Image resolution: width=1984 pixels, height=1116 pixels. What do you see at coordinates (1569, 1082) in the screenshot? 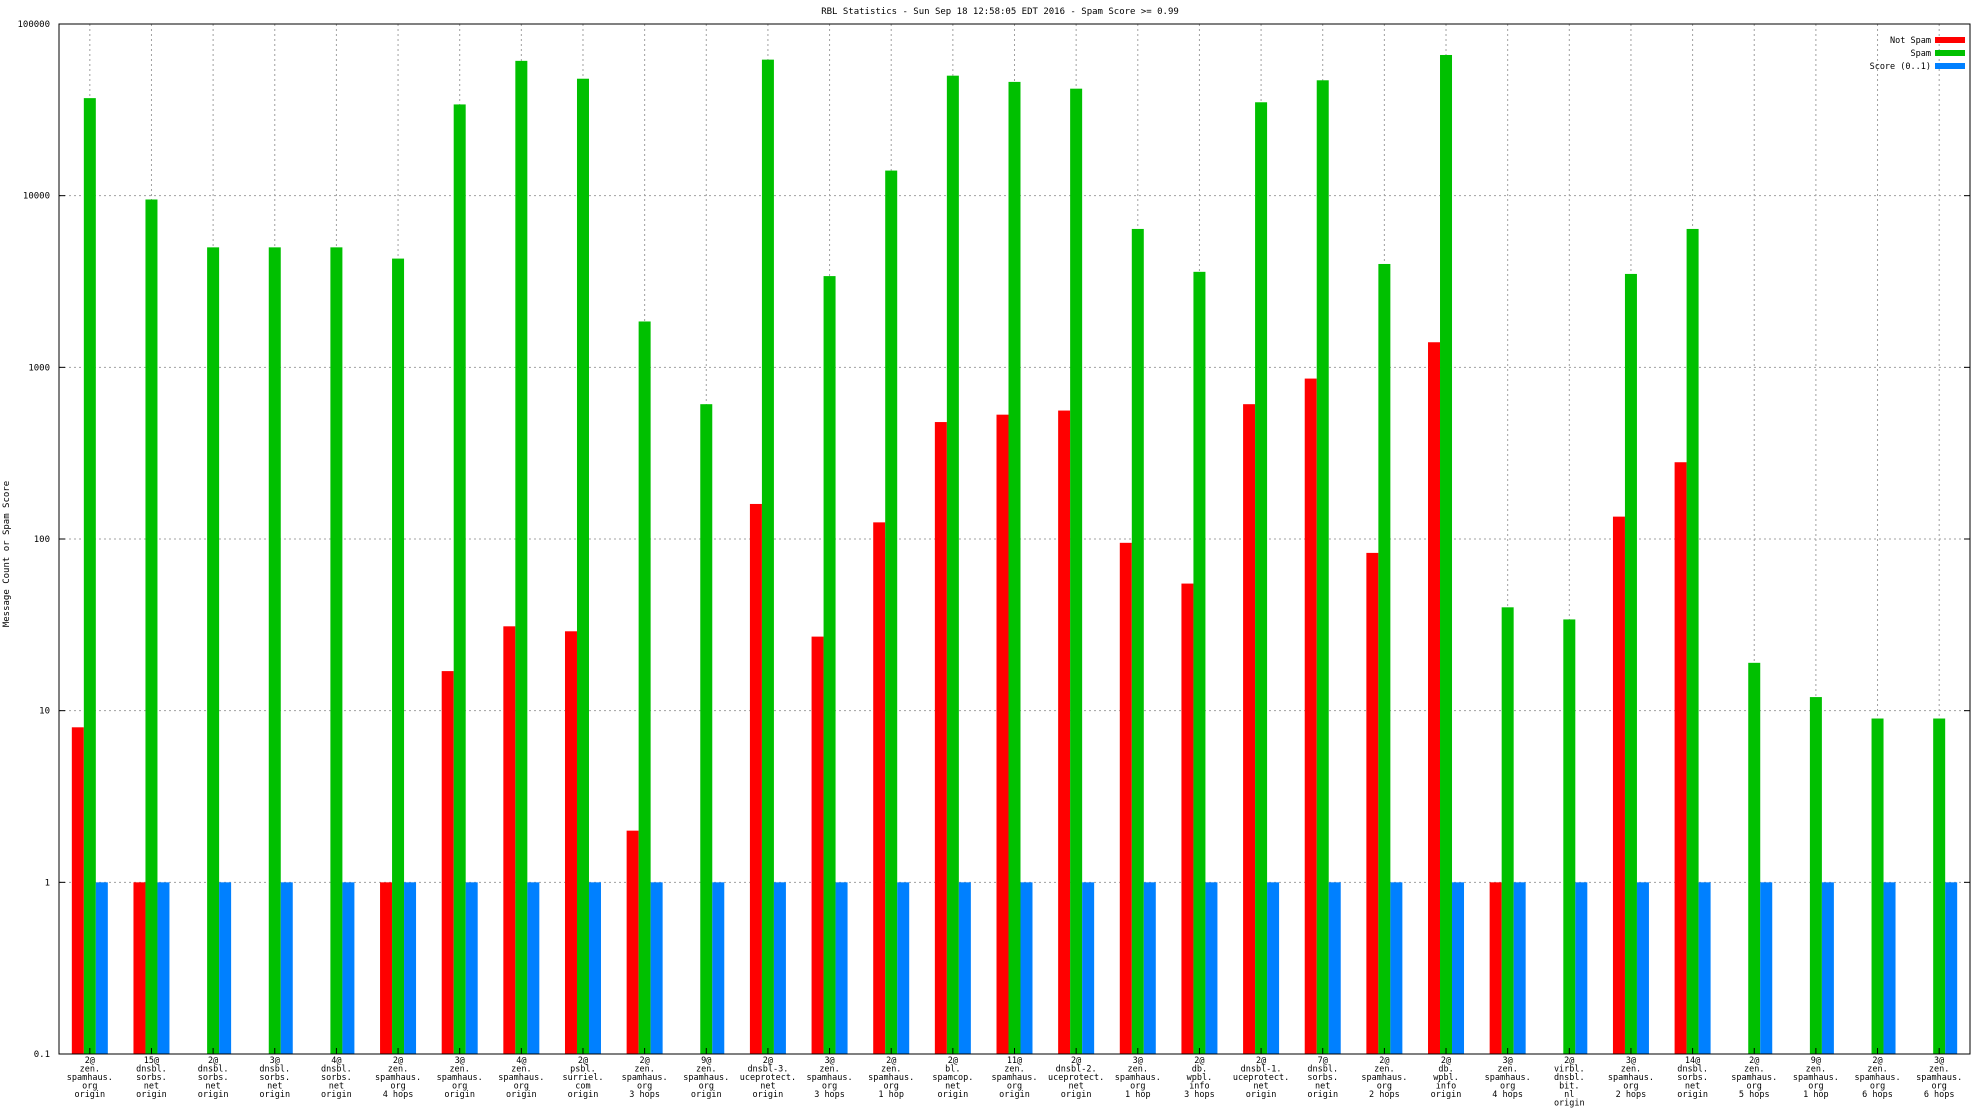
I see `x-tick-label: 2@ virbl. dnsbl. bit. nl origin` at bounding box center [1569, 1082].